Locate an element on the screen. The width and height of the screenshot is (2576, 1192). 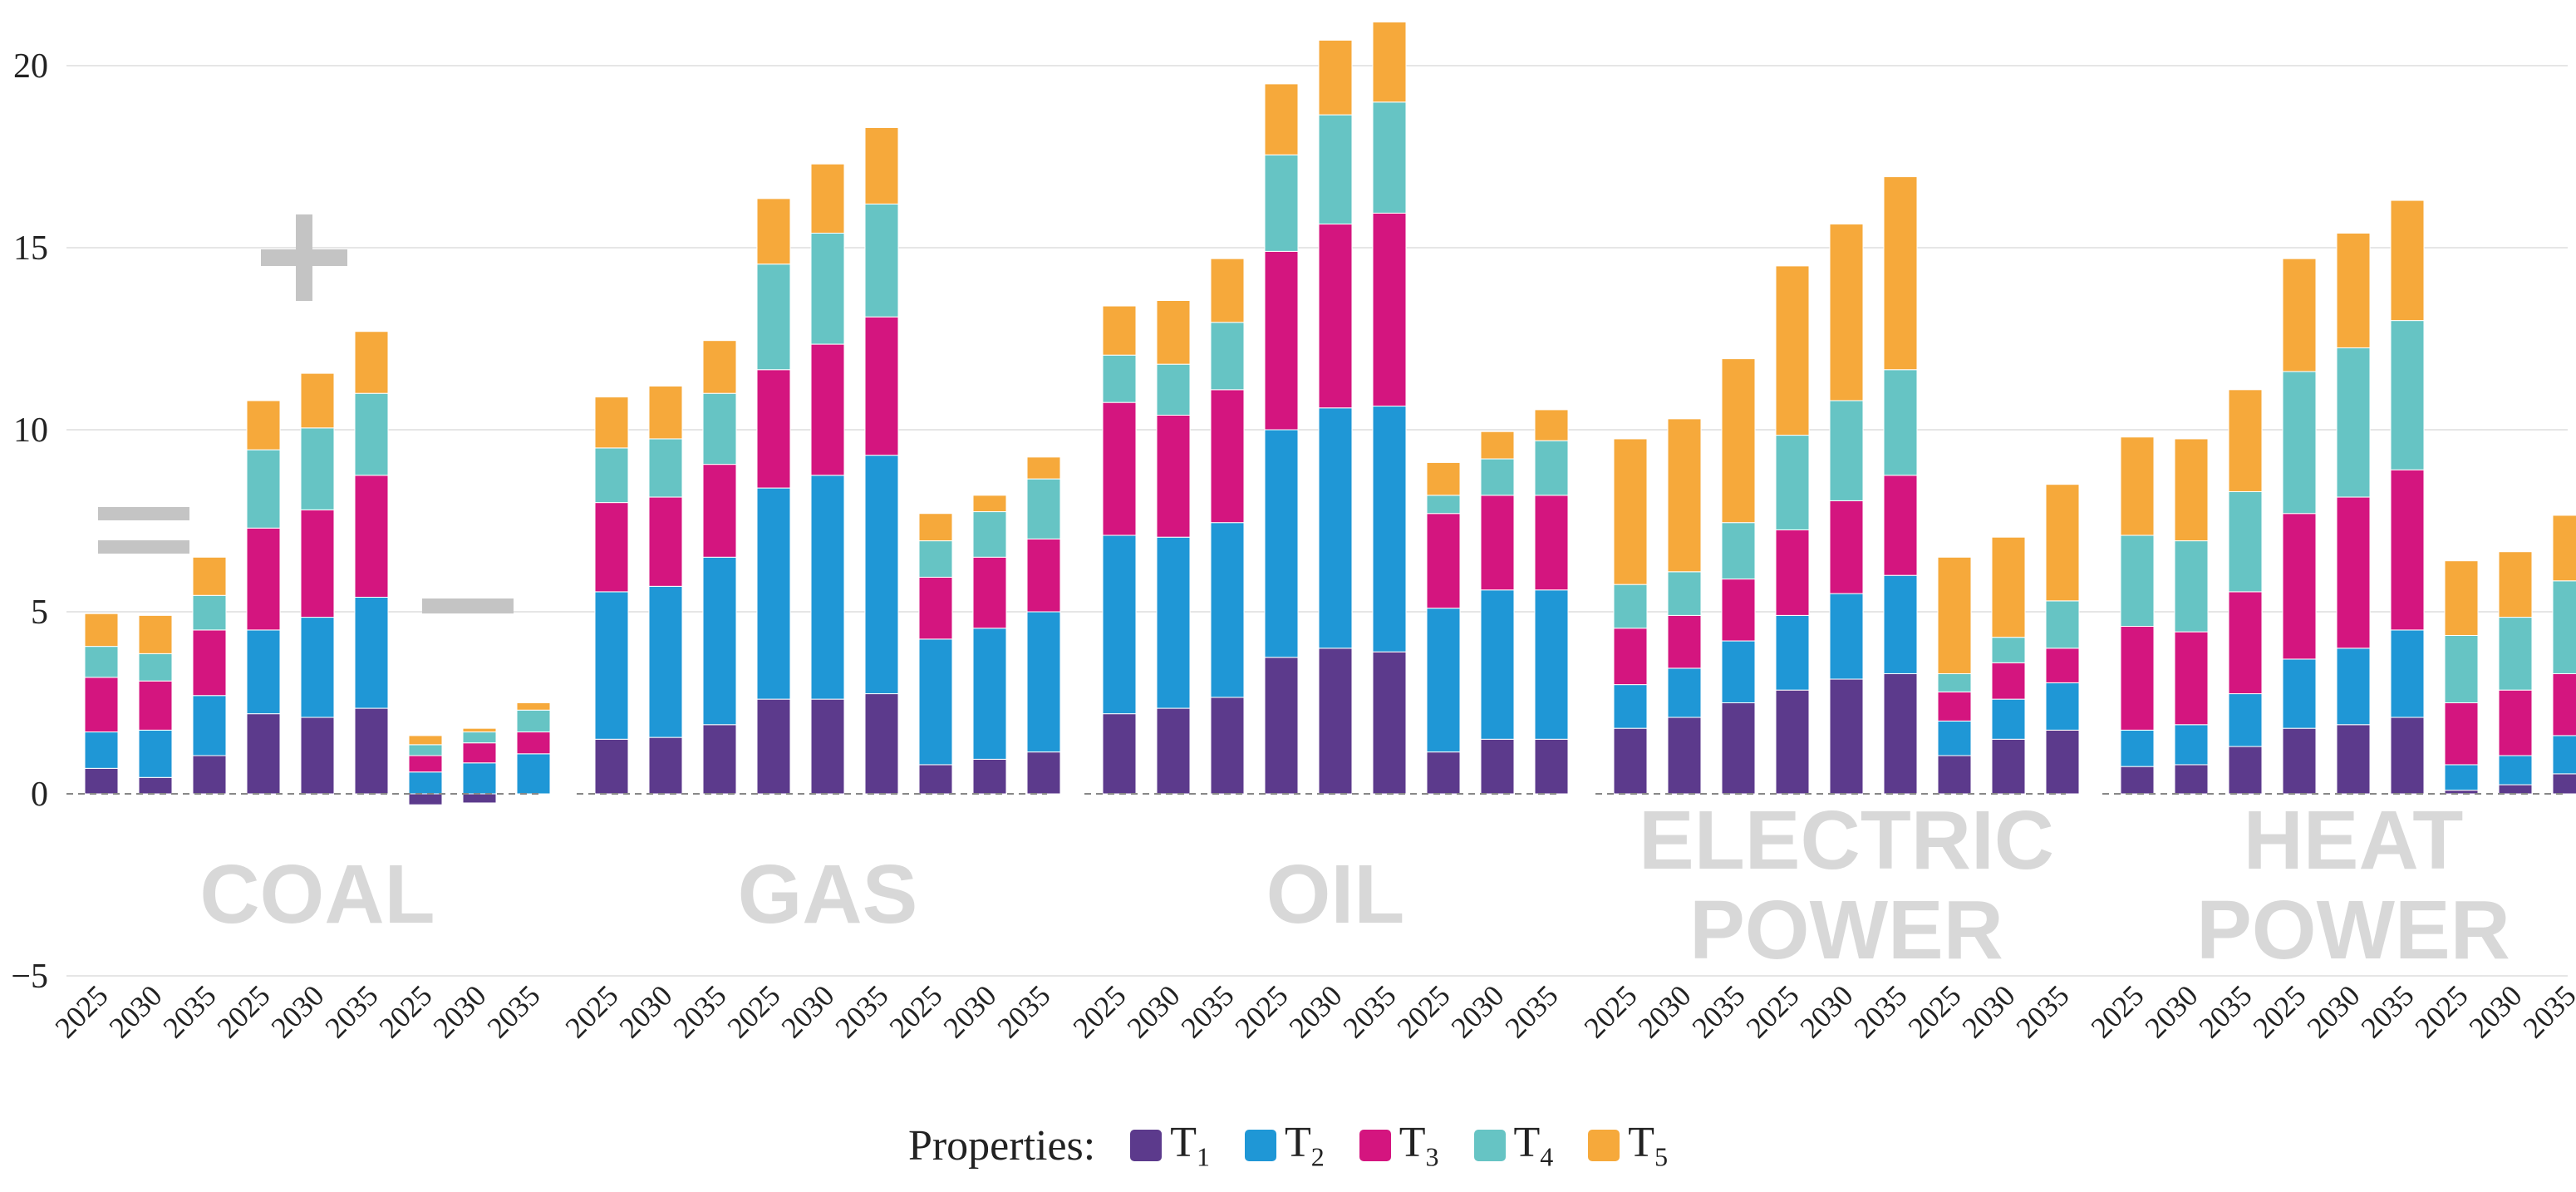
legend-label-t1-base: T is located at coordinates (1183, 1143).